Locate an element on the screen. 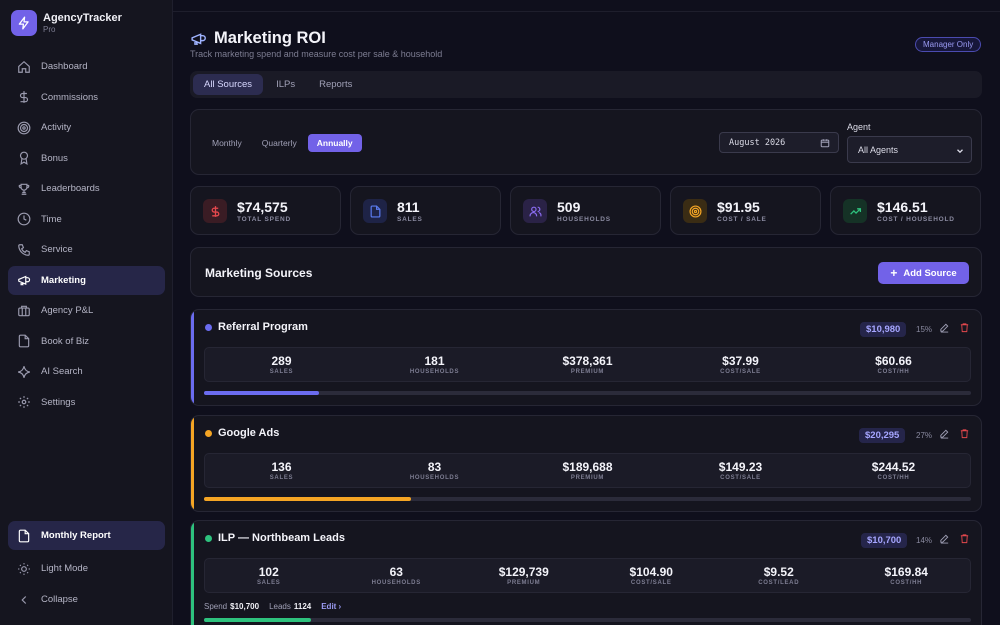  sidebar-item-leaderboards: Leaderboards is located at coordinates (86, 188).